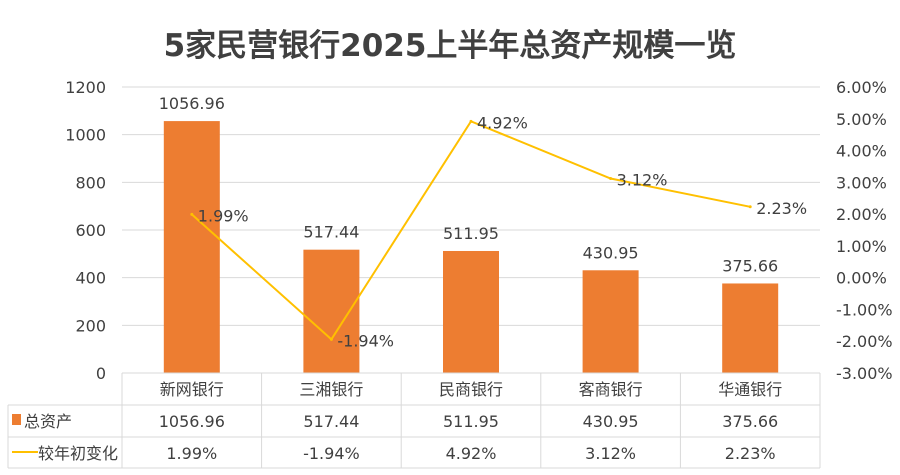 This screenshot has height=475, width=900. I want to click on left-axis-tick-label: 600, so click(90, 230).